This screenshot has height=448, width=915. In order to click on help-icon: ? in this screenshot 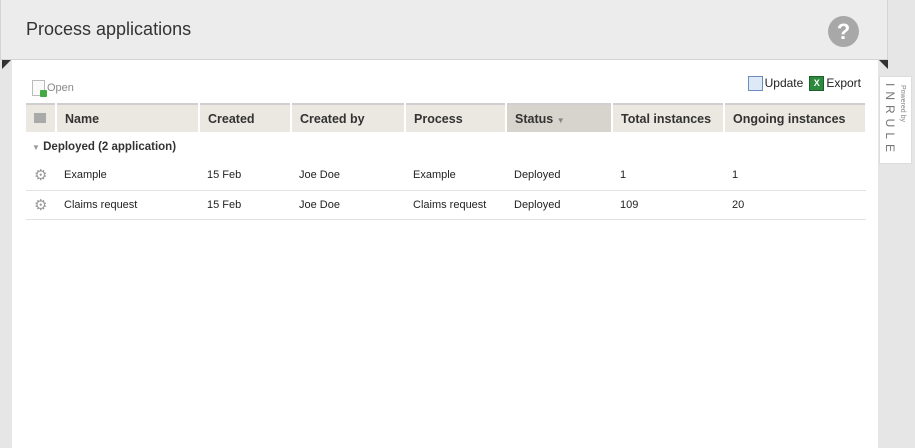, I will do `click(843, 31)`.